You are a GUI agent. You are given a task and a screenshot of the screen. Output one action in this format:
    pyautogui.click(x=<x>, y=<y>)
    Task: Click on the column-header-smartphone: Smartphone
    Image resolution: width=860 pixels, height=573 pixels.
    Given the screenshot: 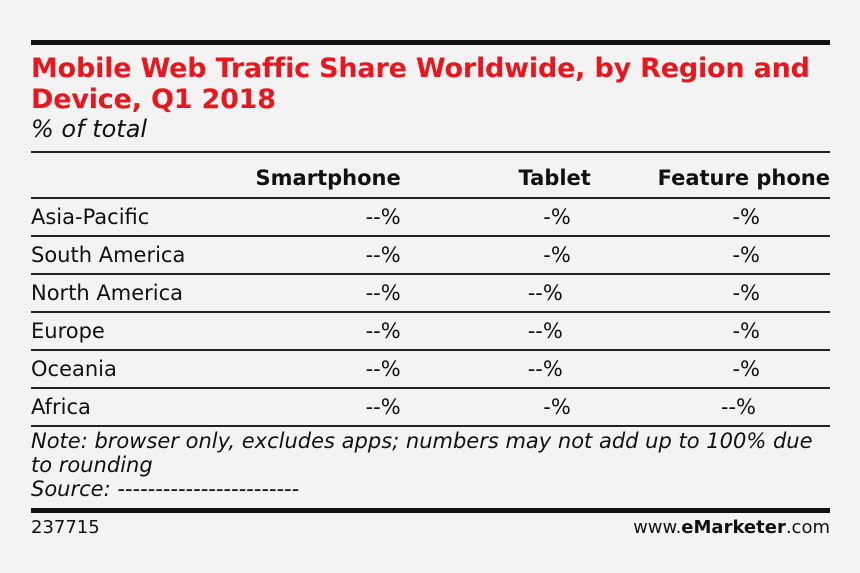 What is the action you would take?
    pyautogui.click(x=328, y=178)
    